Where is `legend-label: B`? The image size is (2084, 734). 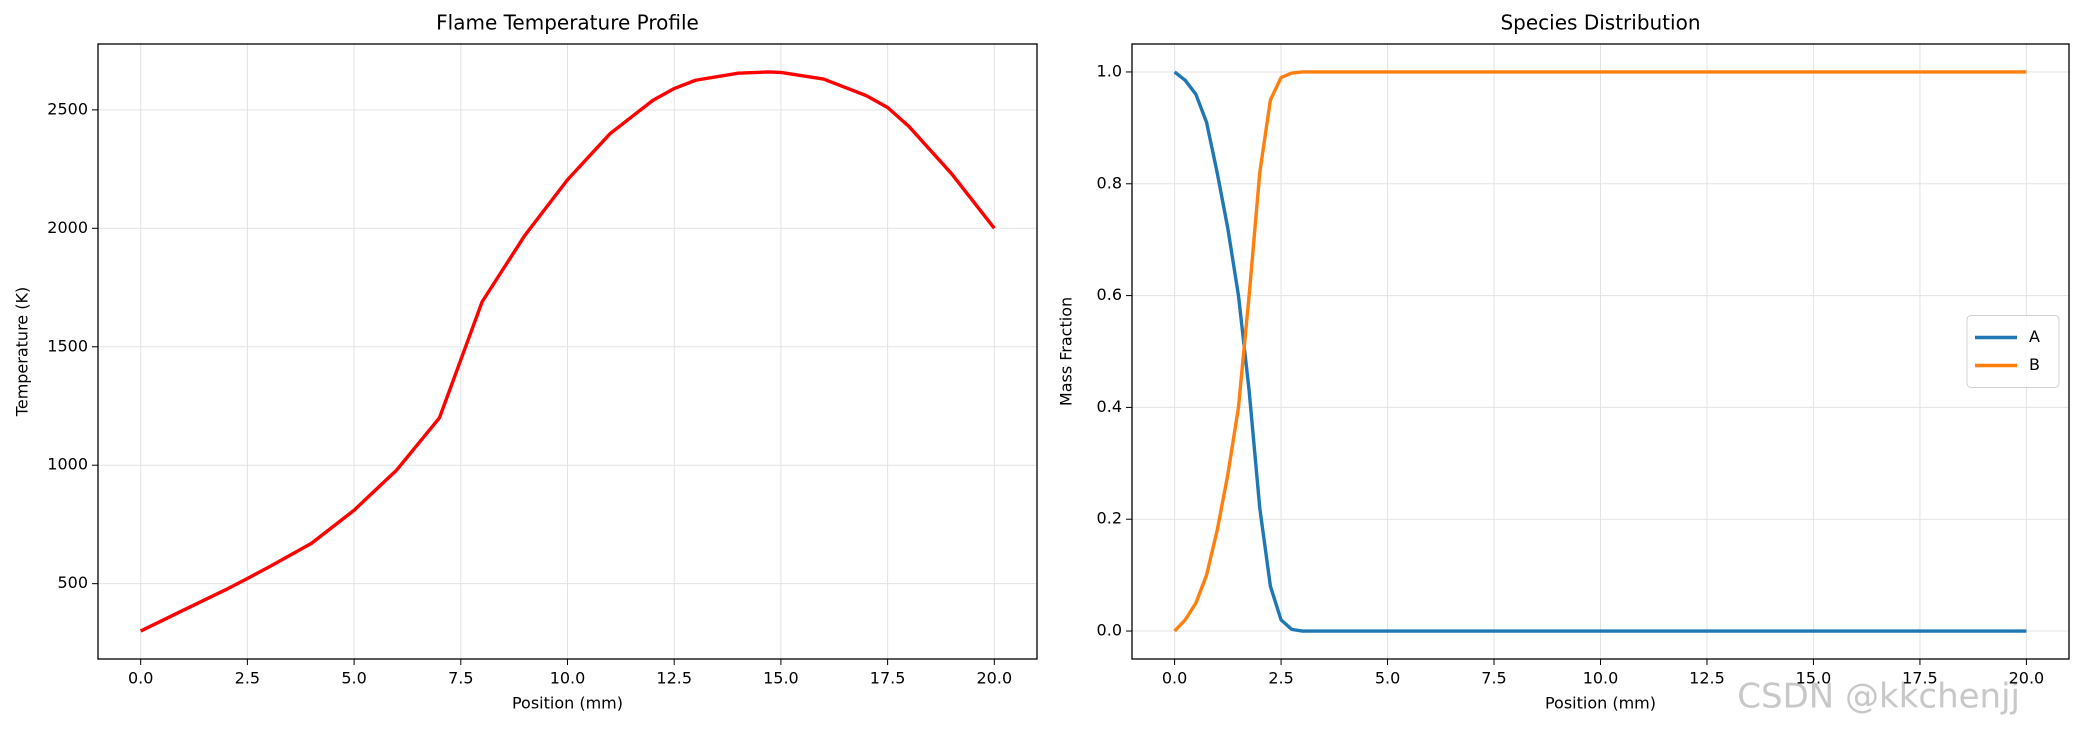 legend-label: B is located at coordinates (2034, 364).